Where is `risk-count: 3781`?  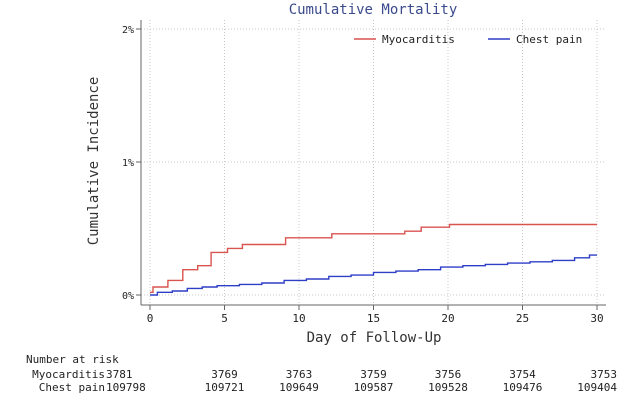
risk-count: 3781 is located at coordinates (119, 374).